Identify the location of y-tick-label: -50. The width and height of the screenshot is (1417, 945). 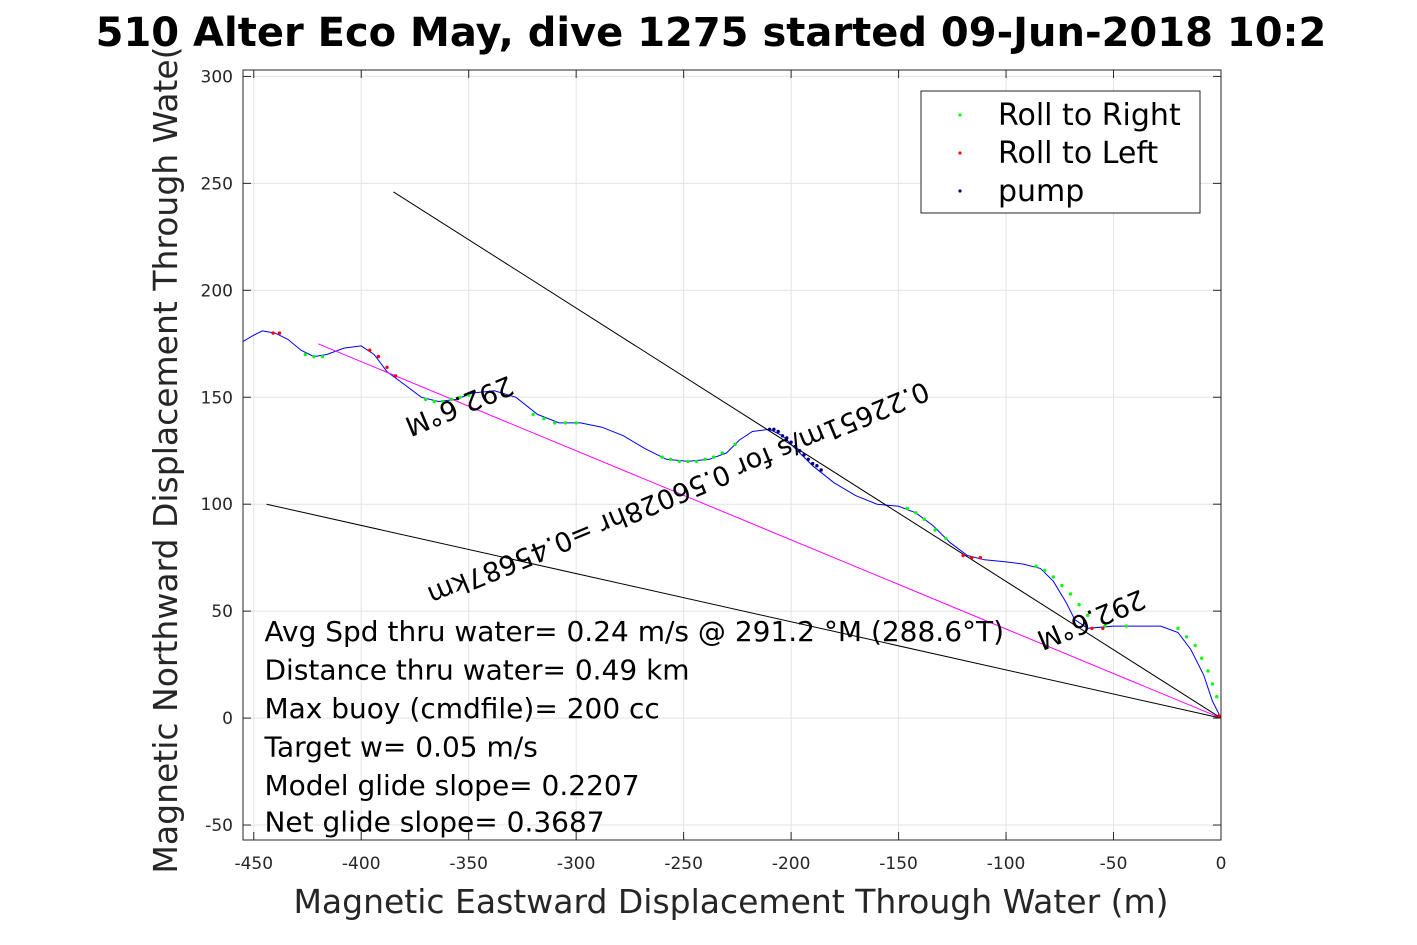
(219, 826).